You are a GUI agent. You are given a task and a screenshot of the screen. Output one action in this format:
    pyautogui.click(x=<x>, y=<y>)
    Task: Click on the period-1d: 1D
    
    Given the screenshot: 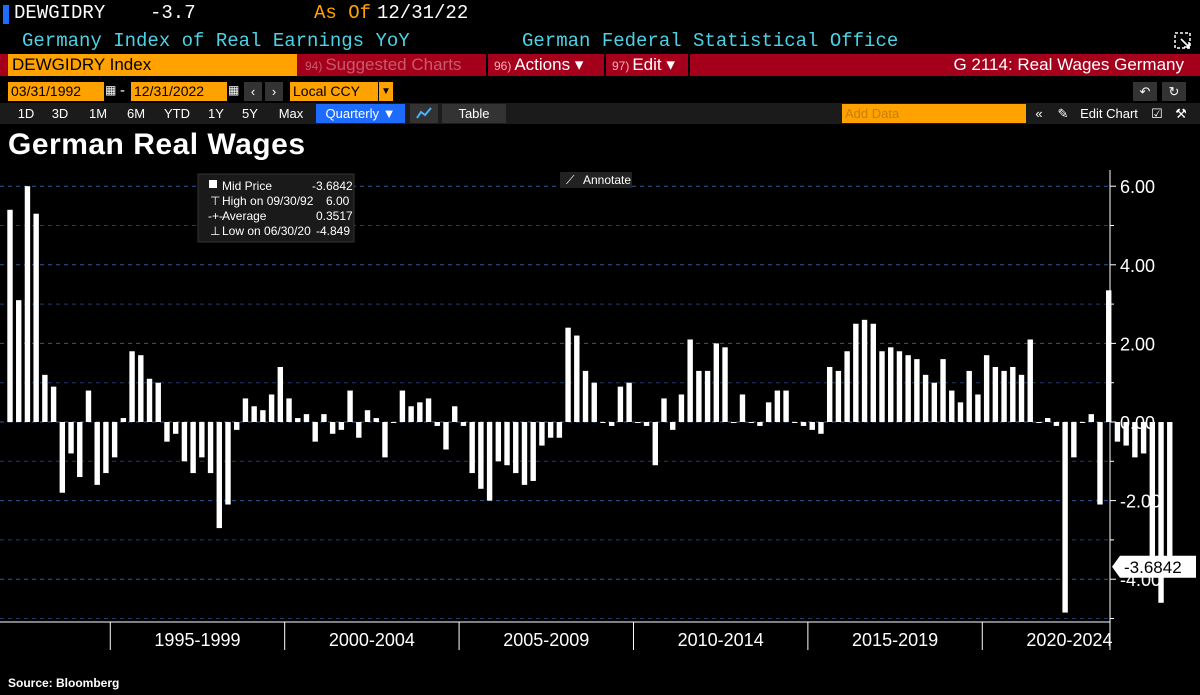 What is the action you would take?
    pyautogui.click(x=26, y=113)
    